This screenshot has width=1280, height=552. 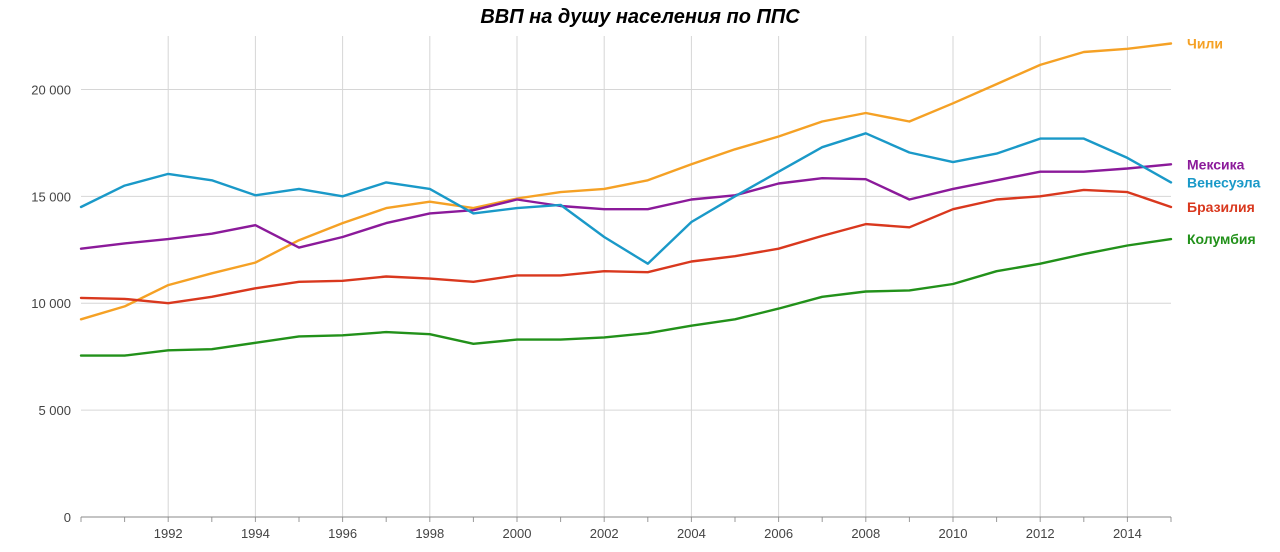 What do you see at coordinates (1224, 182) in the screenshot?
I see `series-label: Венесуэла` at bounding box center [1224, 182].